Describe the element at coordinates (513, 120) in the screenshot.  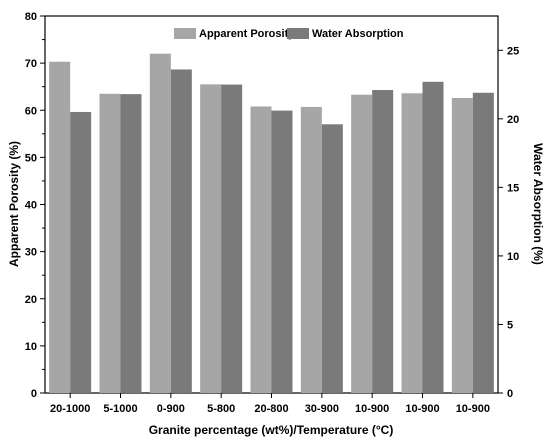
I see `right-tick-label: 20` at that location.